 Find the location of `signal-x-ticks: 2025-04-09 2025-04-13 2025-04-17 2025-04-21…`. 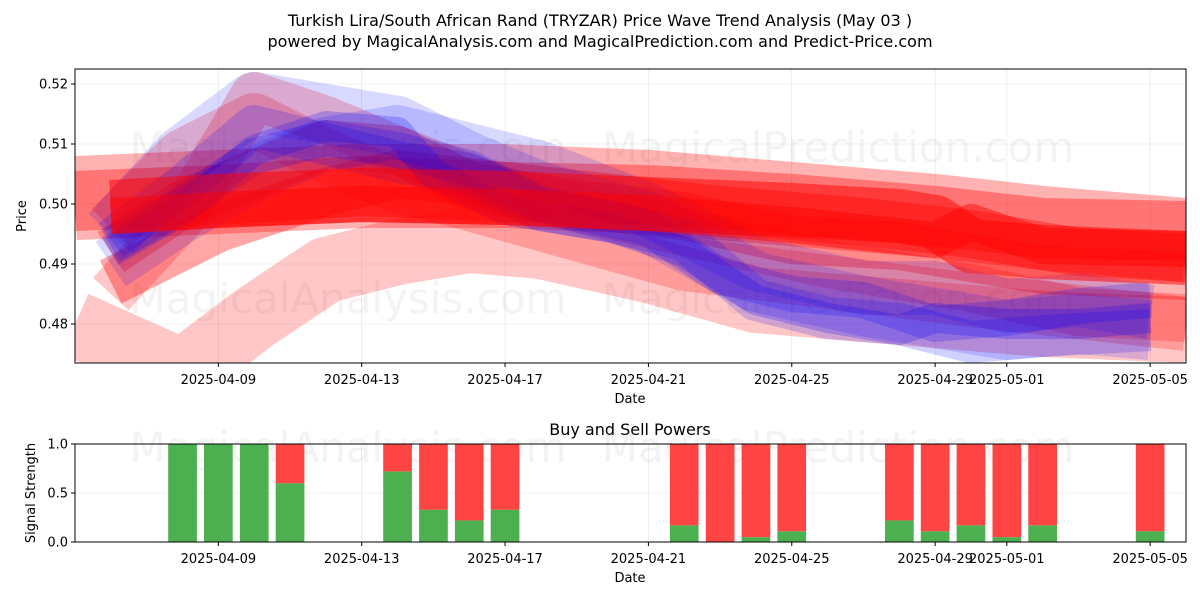

signal-x-ticks: 2025-04-09 2025-04-13 2025-04-17 2025-04-21… is located at coordinates (684, 554).